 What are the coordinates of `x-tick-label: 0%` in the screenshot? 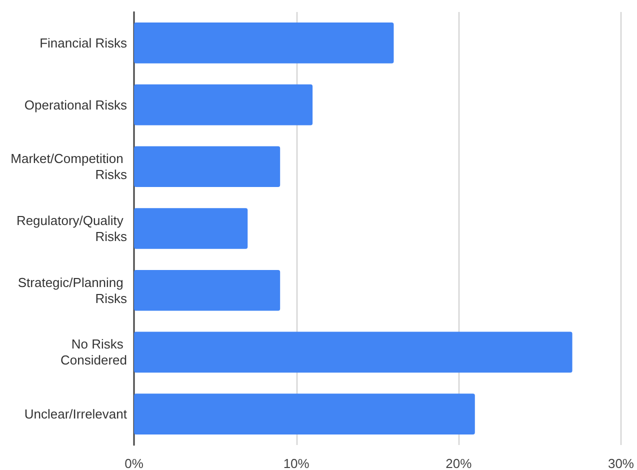 It's located at (134, 463).